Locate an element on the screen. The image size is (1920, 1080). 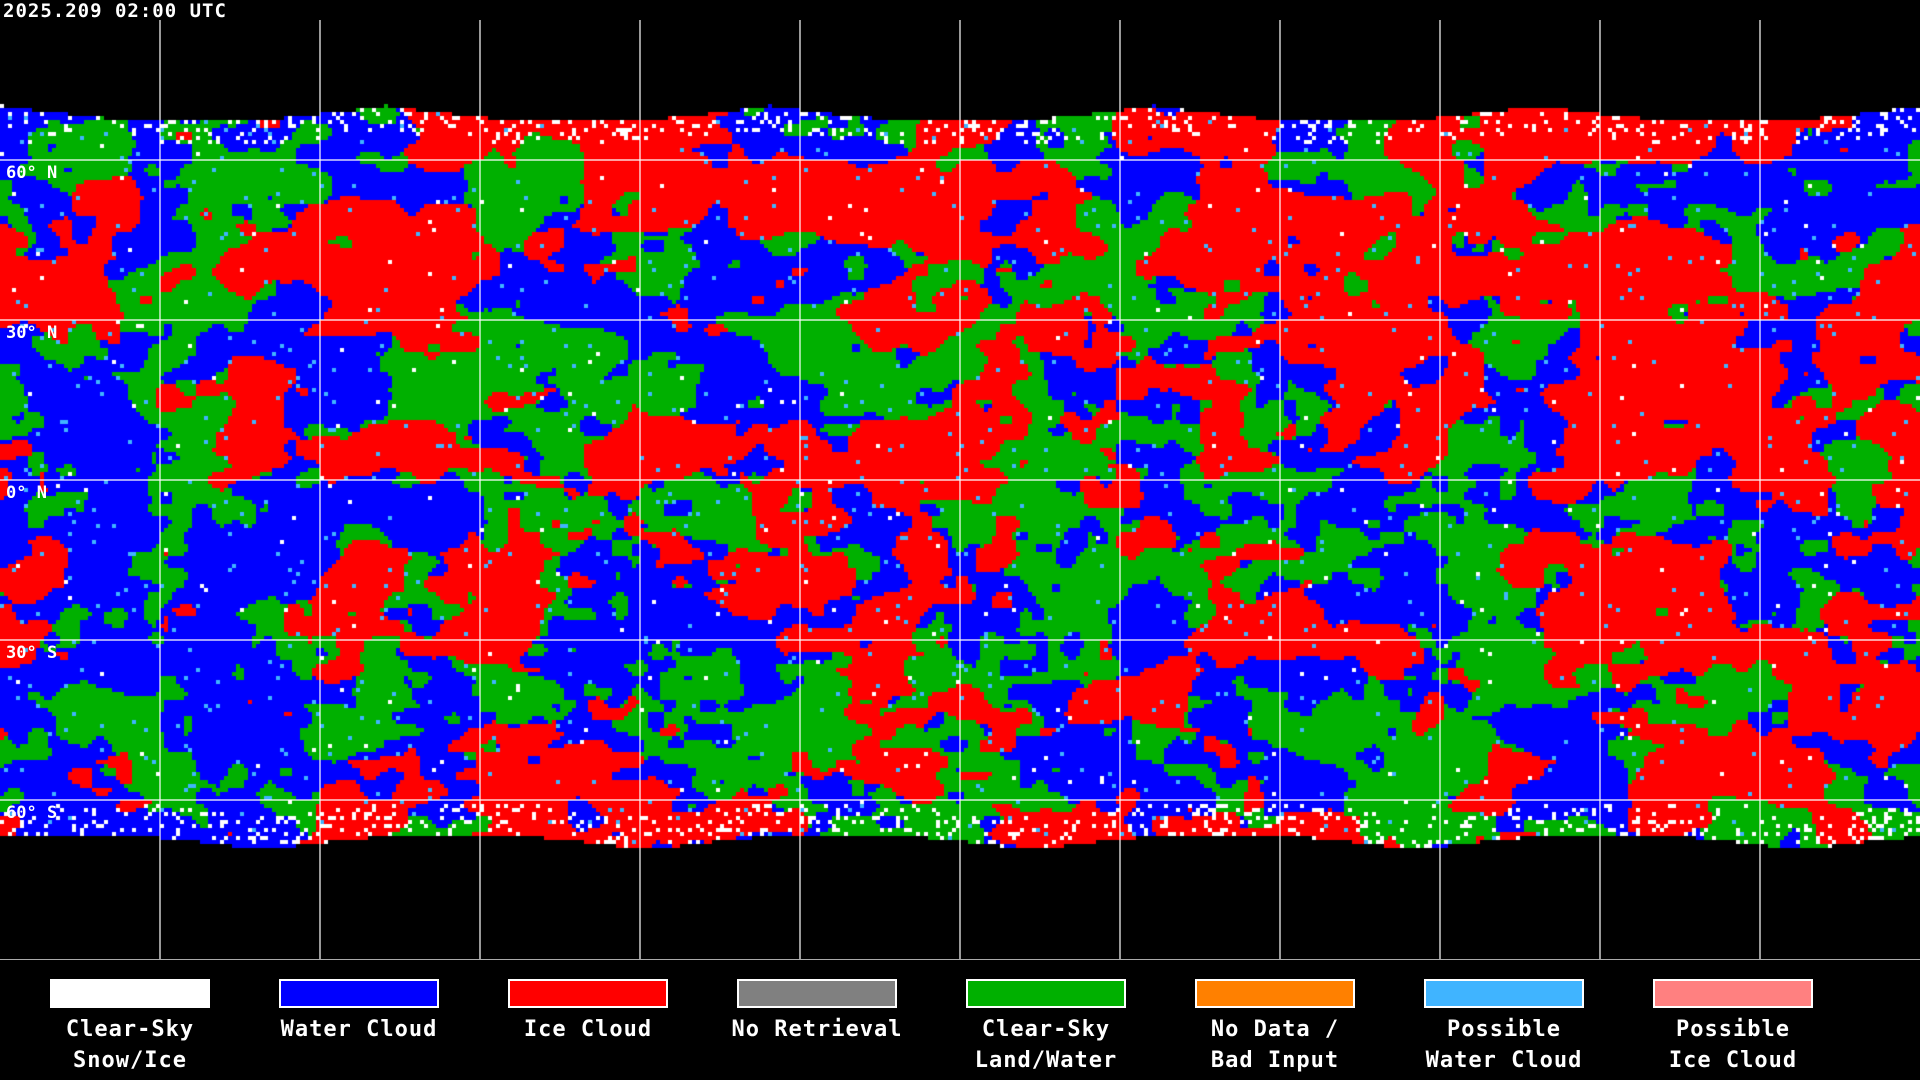
legend-label: Possible Ice Cloud is located at coordinates (1733, 1045).